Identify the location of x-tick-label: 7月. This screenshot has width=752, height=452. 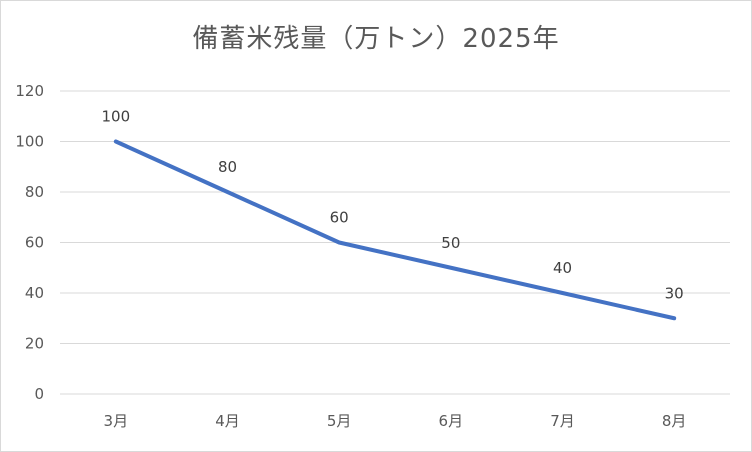
(562, 421).